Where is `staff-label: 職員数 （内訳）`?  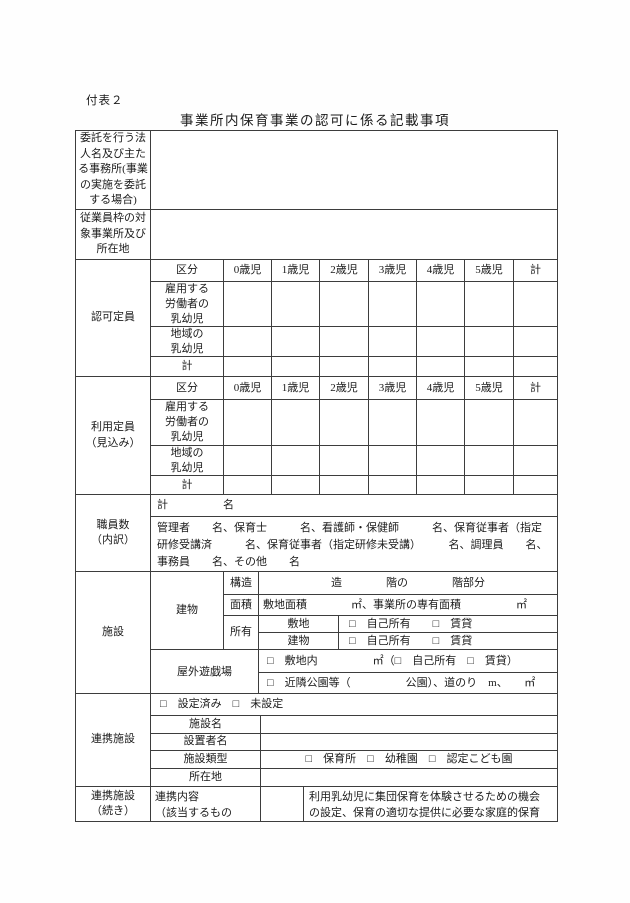
staff-label: 職員数 （内訳） is located at coordinates (113, 533).